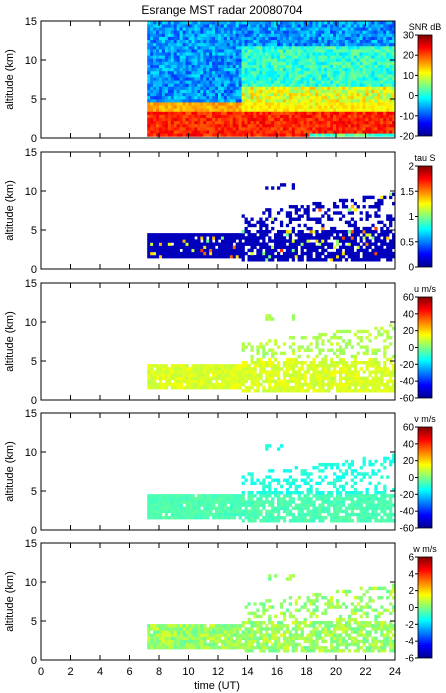 The image size is (446, 693). I want to click on y-tick-label: 15, so click(31, 284).